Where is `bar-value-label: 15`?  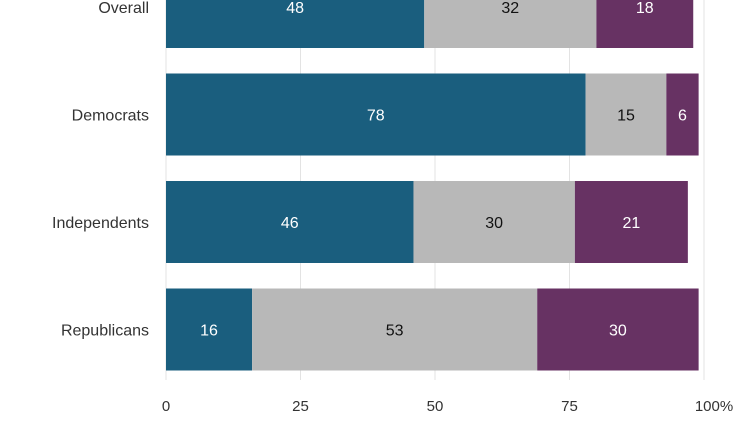
bar-value-label: 15 is located at coordinates (626, 116).